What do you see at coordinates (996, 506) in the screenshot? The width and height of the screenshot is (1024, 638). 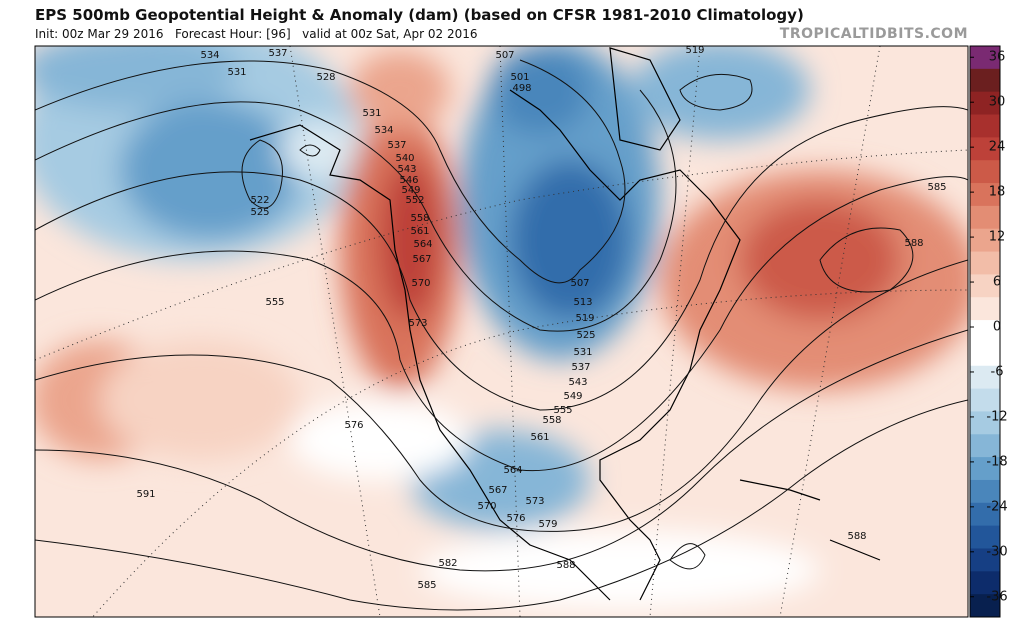 I see `colorbar-tick-label: -24` at bounding box center [996, 506].